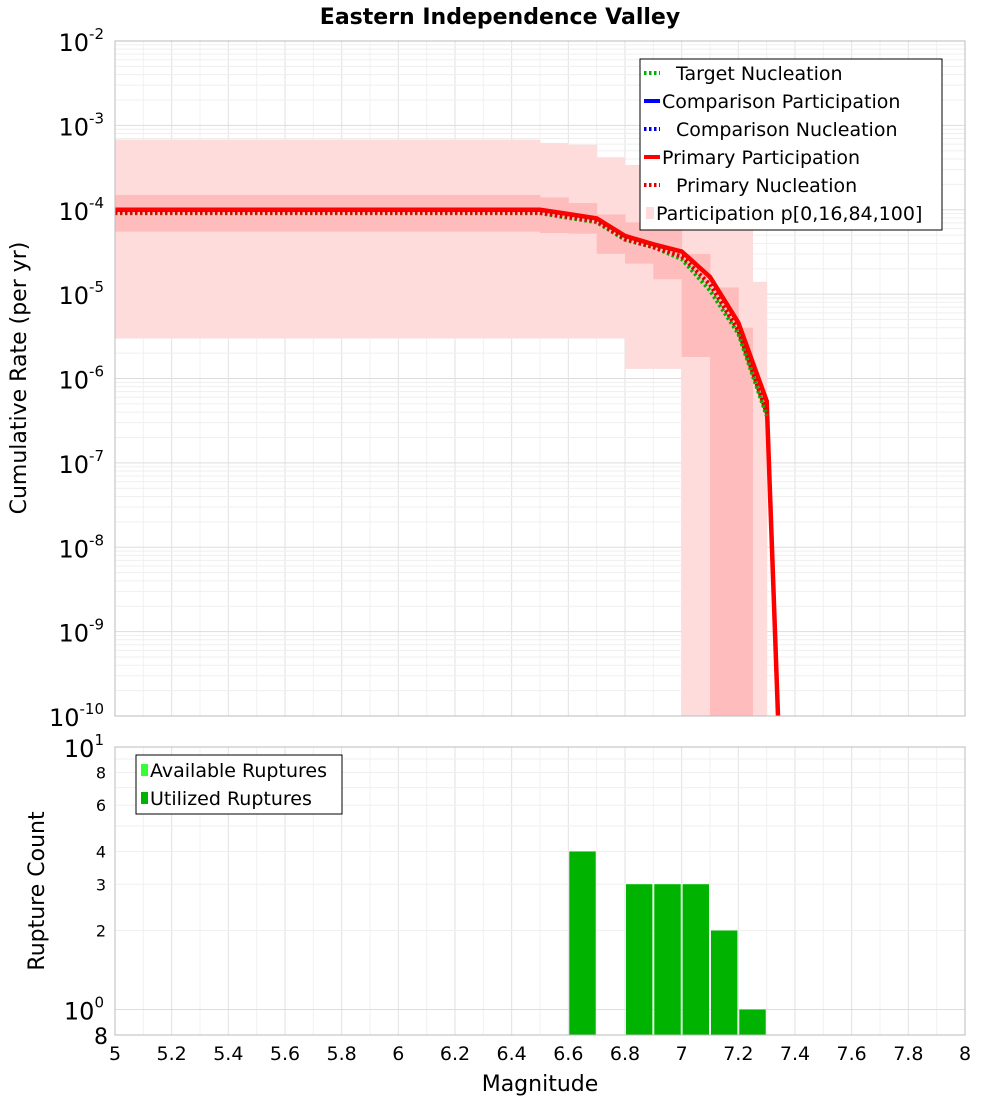  Describe the element at coordinates (76, 716) in the screenshot. I see `rate-y-tick-label: 10⁻¹⁰` at that location.